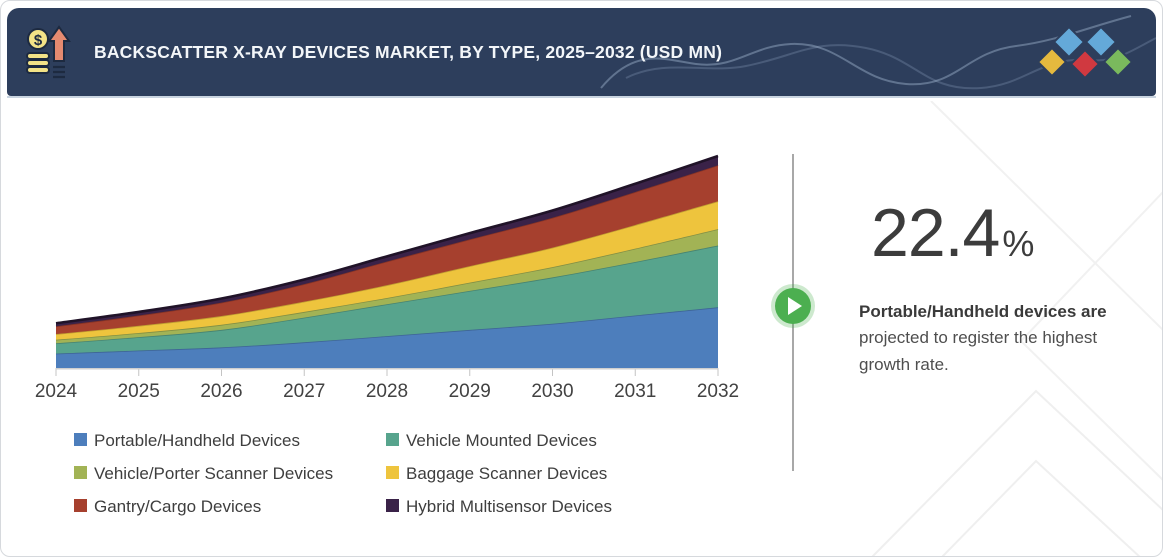 This screenshot has height=557, width=1163. What do you see at coordinates (718, 391) in the screenshot?
I see `svg-text: 2032` at bounding box center [718, 391].